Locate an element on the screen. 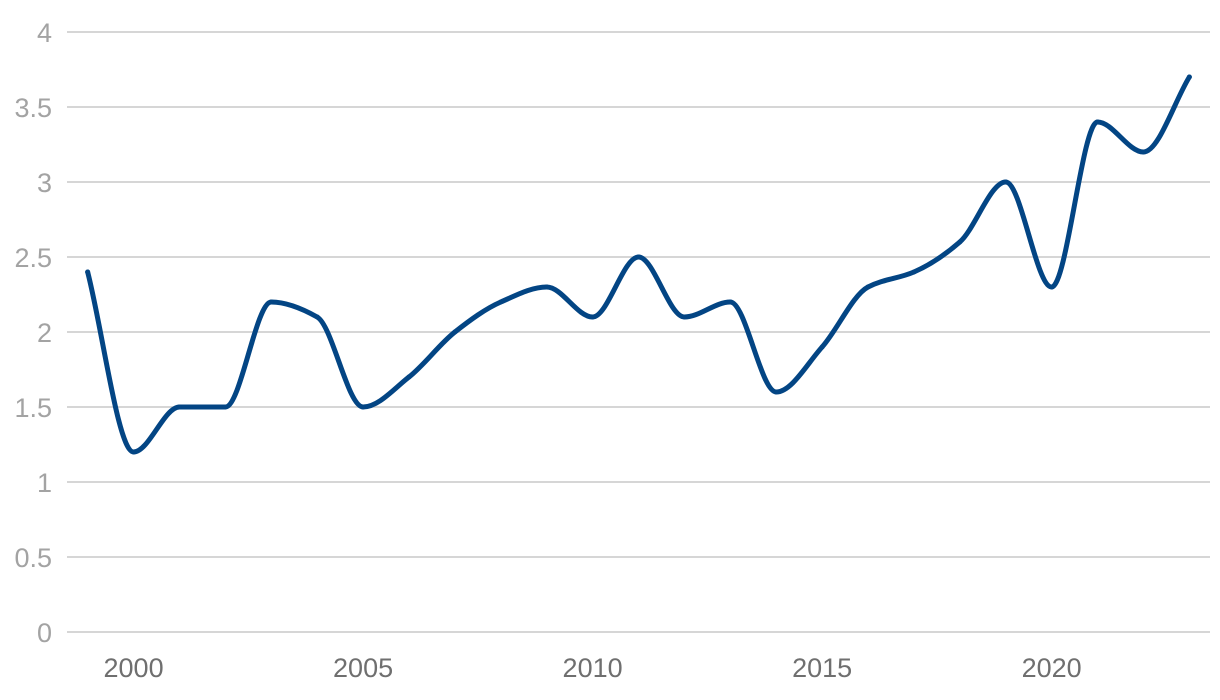 Image resolution: width=1220 pixels, height=700 pixels. y-axis-tick-labels: 0 0.5 1 1.5 2 2.5 3 3.5 4 is located at coordinates (33, 333).